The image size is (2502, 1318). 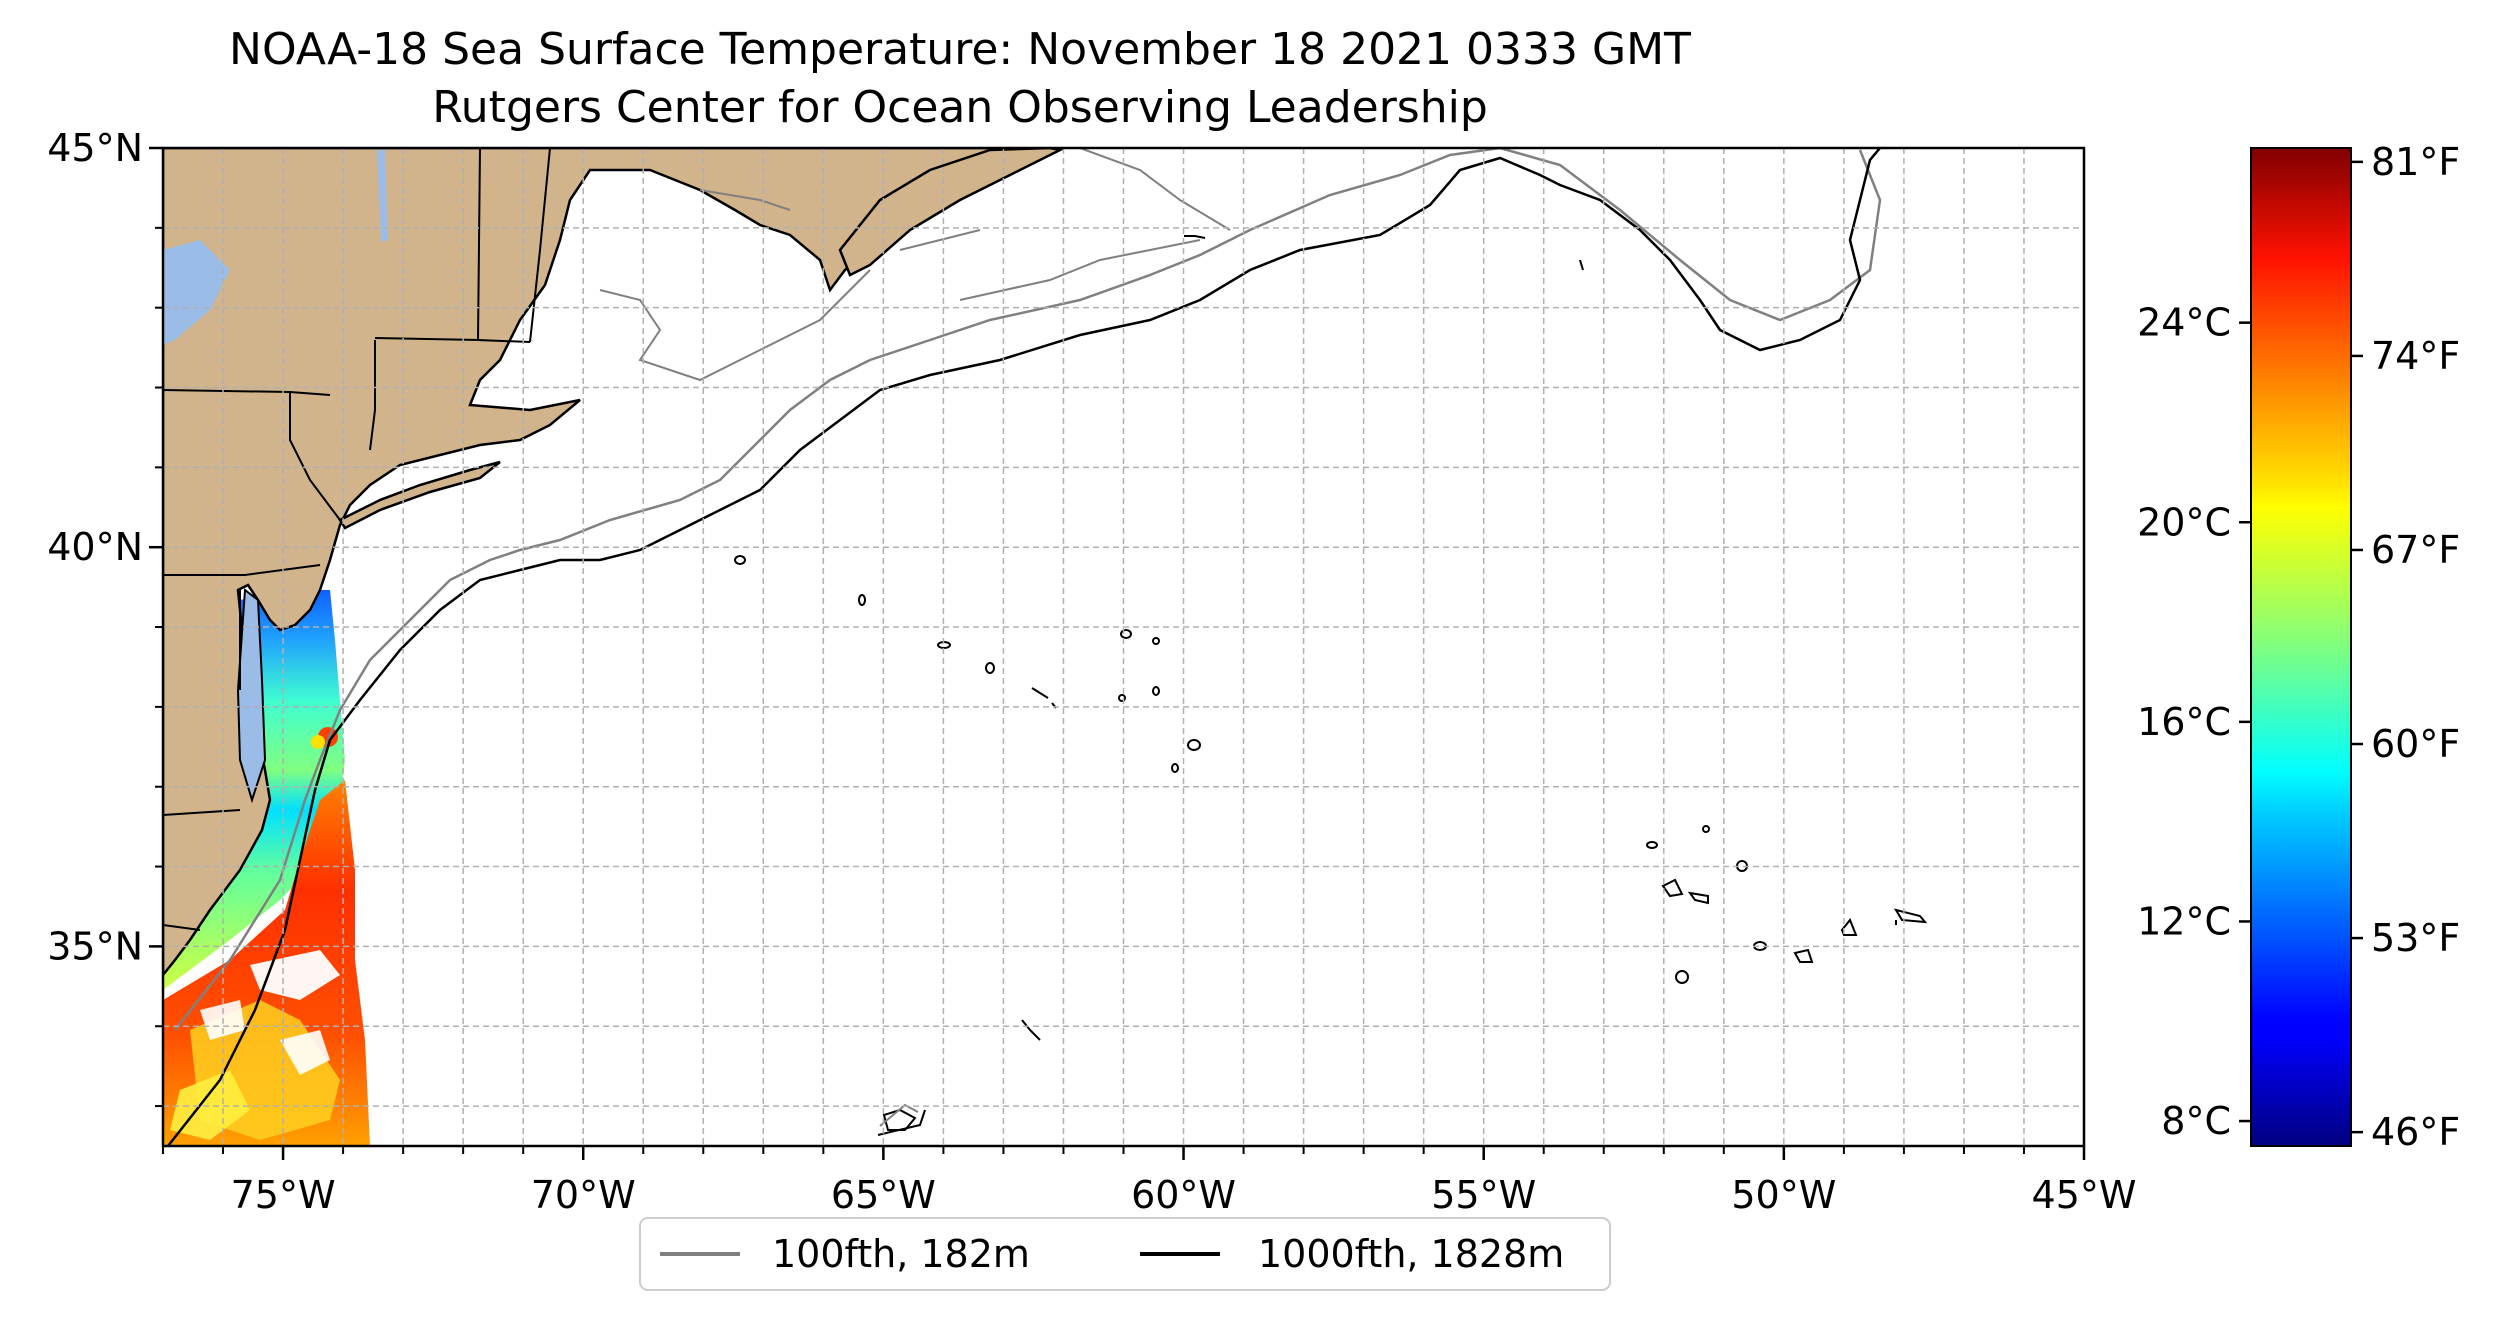 What do you see at coordinates (901, 1254) in the screenshot?
I see `legend-label-100fth: 100fth, 182m` at bounding box center [901, 1254].